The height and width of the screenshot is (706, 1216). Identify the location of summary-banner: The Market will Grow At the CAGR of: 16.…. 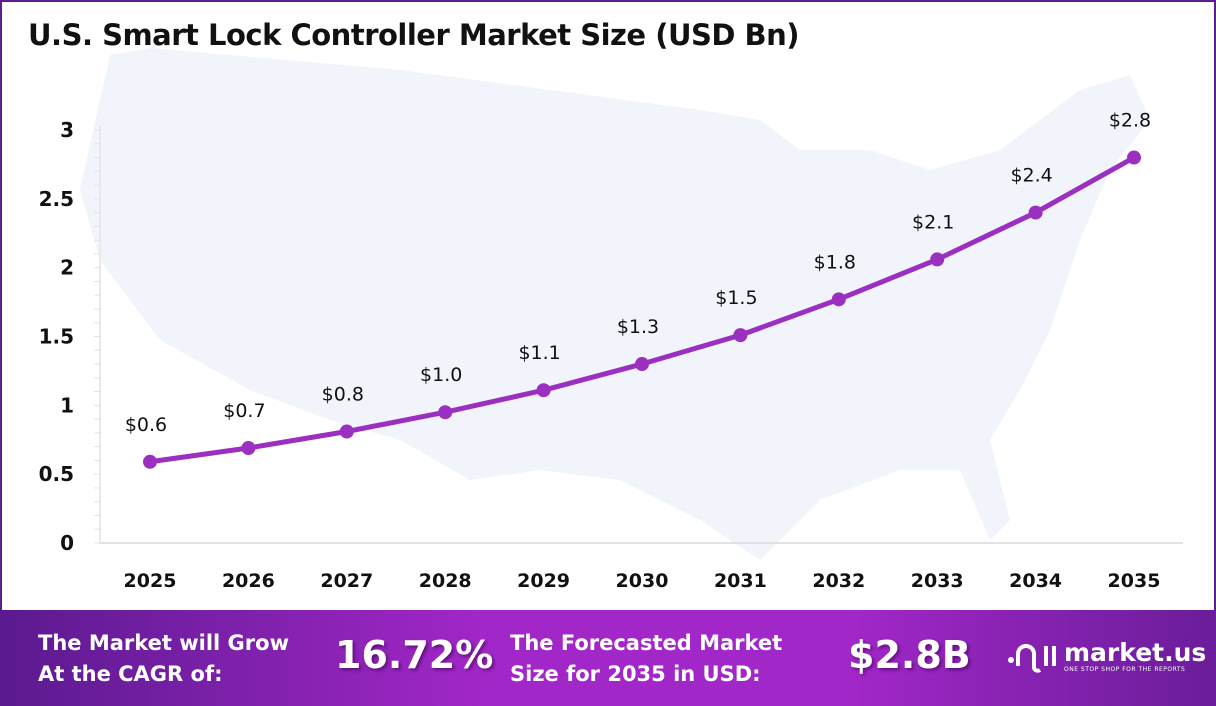
(608, 658).